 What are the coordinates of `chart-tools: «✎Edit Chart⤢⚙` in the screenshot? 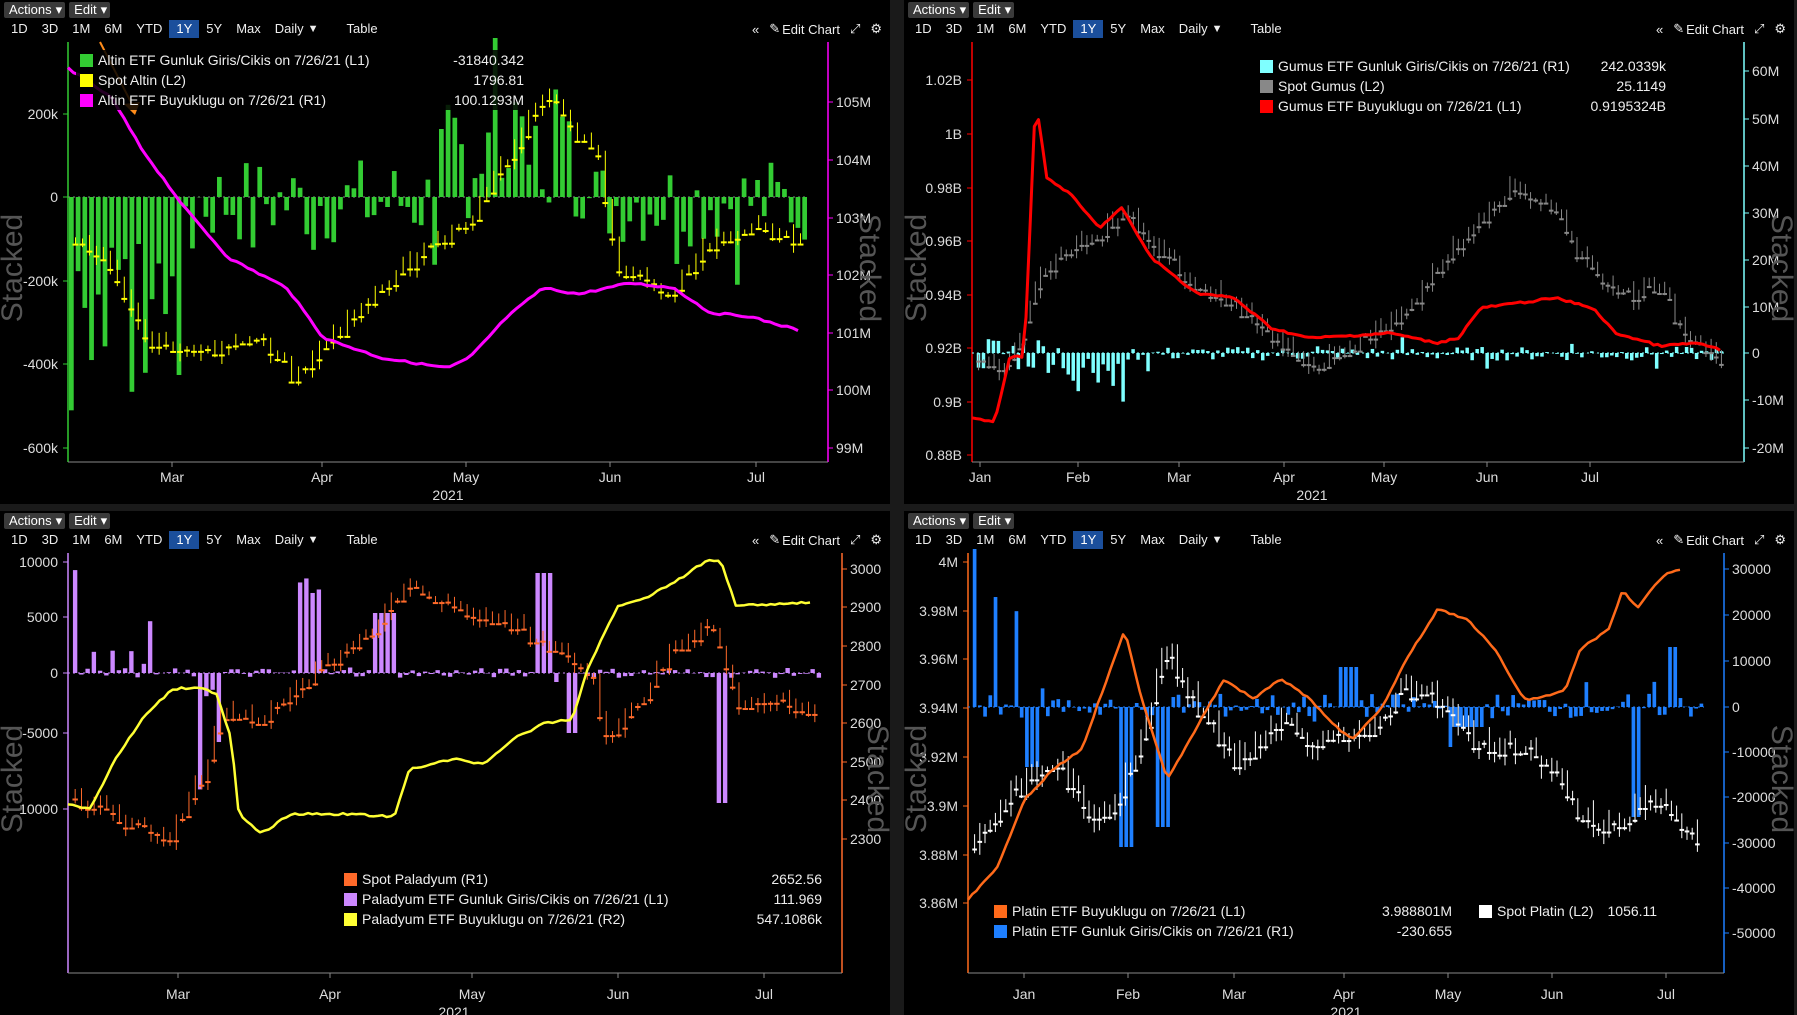 It's located at (817, 29).